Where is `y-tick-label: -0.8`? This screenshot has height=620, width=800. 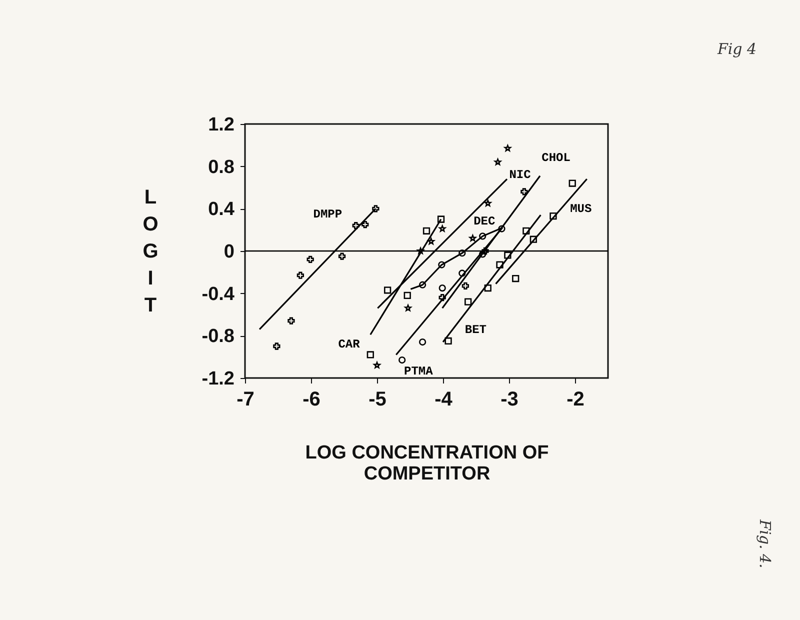
y-tick-label: -0.8 is located at coordinates (218, 337).